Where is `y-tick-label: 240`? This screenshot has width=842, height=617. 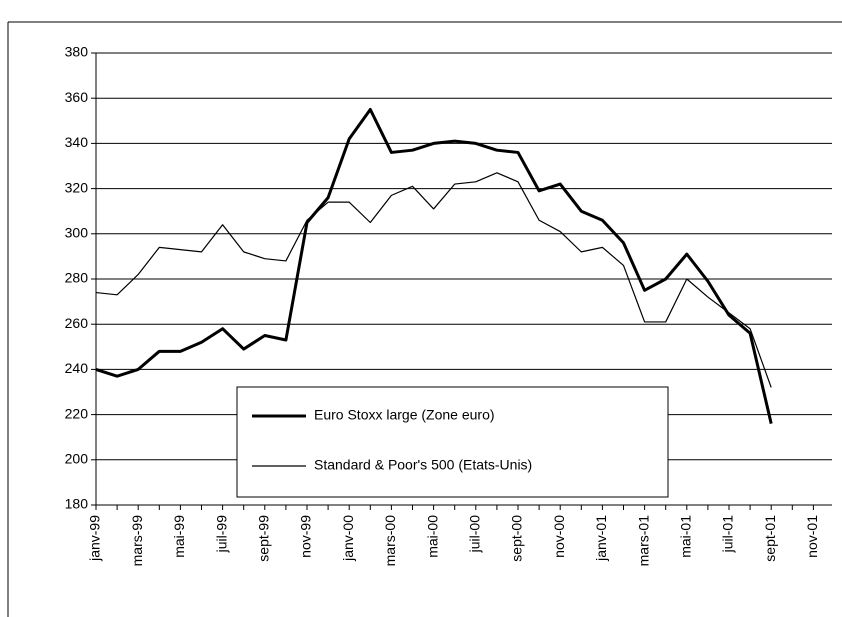 y-tick-label: 240 is located at coordinates (77, 368).